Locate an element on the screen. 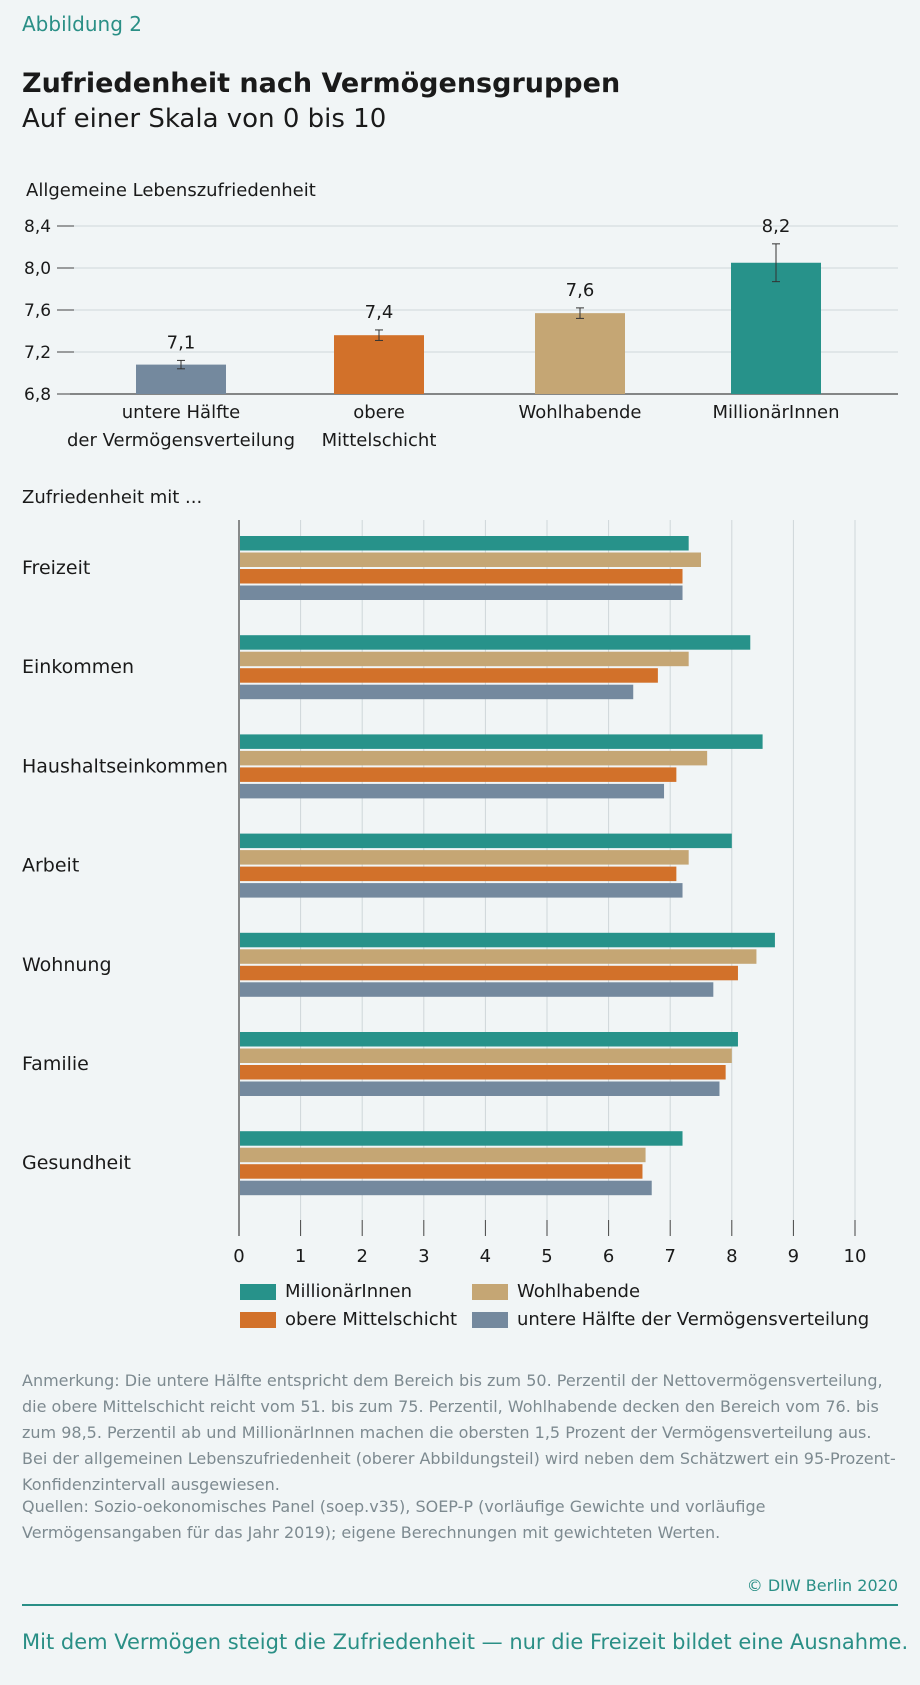  legend-item-lower-half: untere Hälfte der Vermögensverteilung is located at coordinates (670, 1319).